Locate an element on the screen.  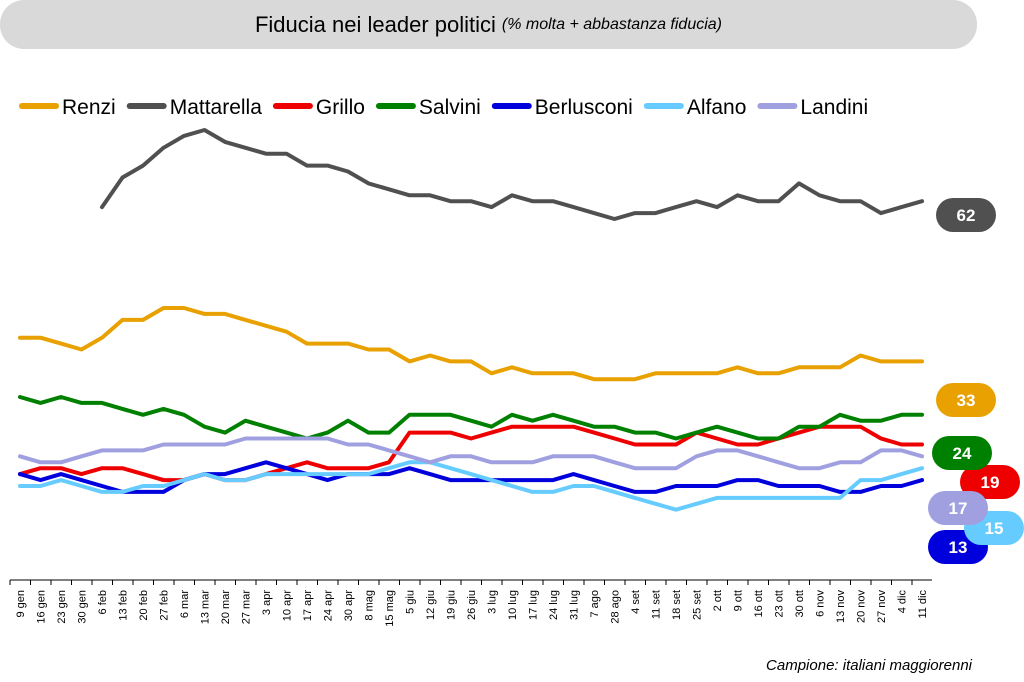
series-line-salvini is located at coordinates (471, 418).